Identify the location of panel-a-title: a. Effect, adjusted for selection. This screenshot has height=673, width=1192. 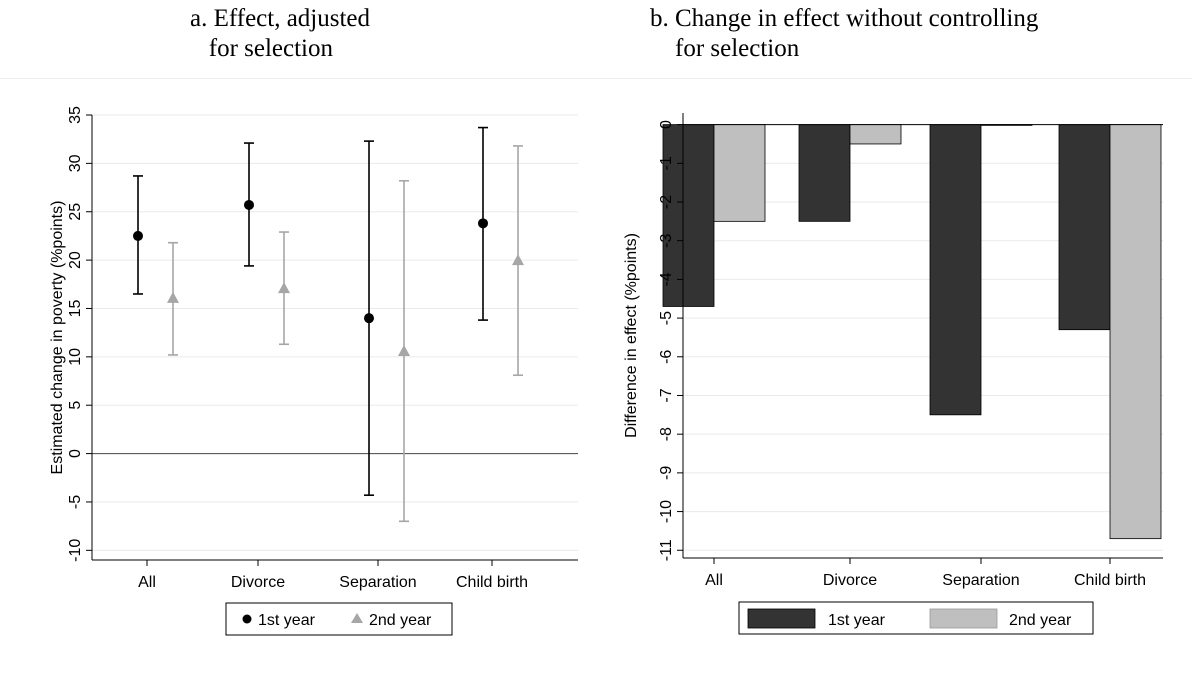
(280, 33).